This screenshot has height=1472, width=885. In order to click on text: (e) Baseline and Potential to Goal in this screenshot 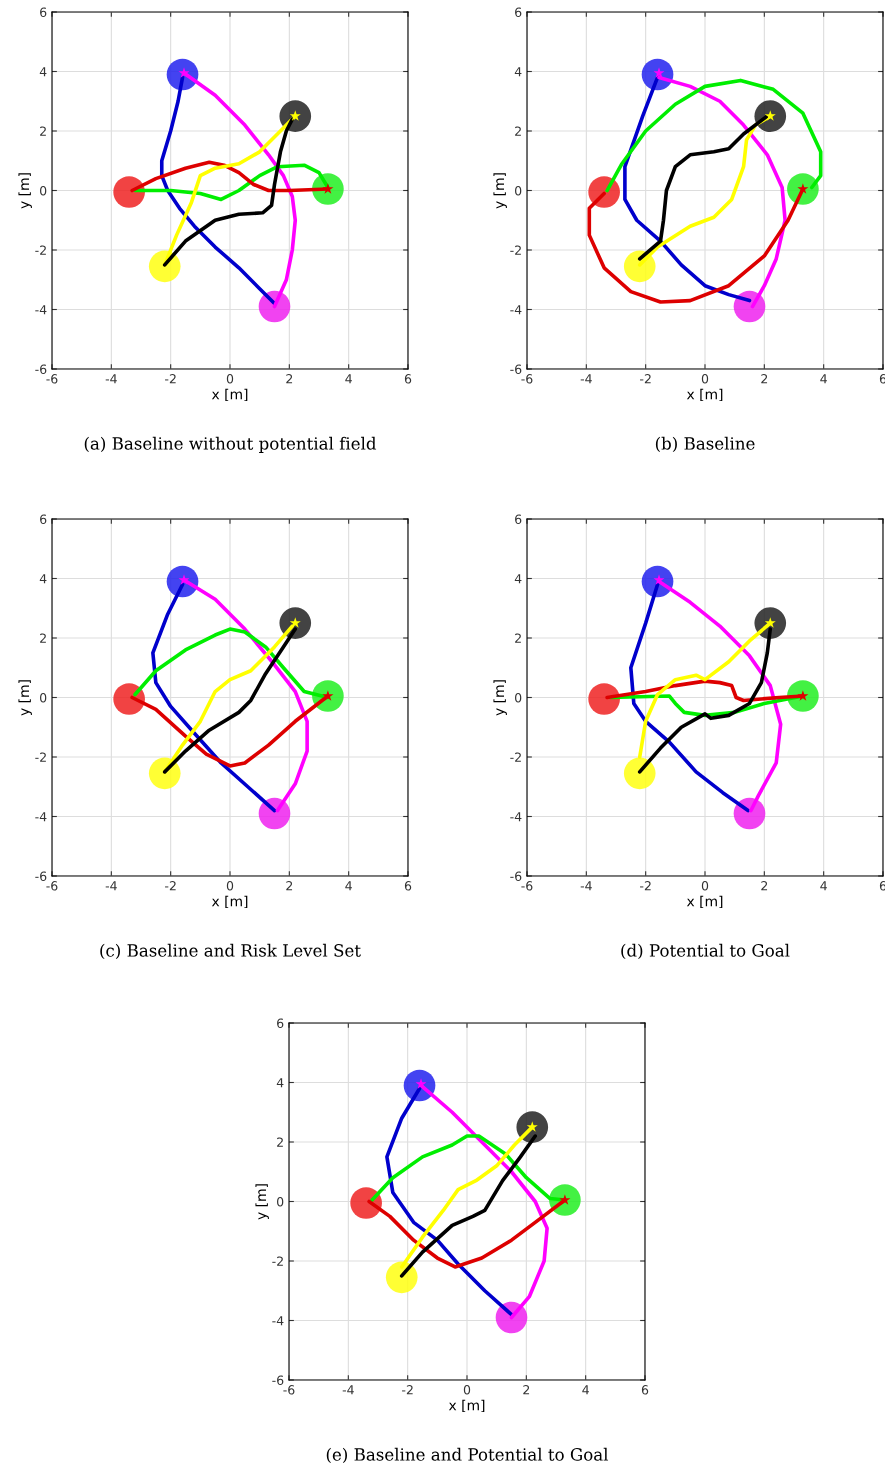, I will do `click(467, 1455)`.